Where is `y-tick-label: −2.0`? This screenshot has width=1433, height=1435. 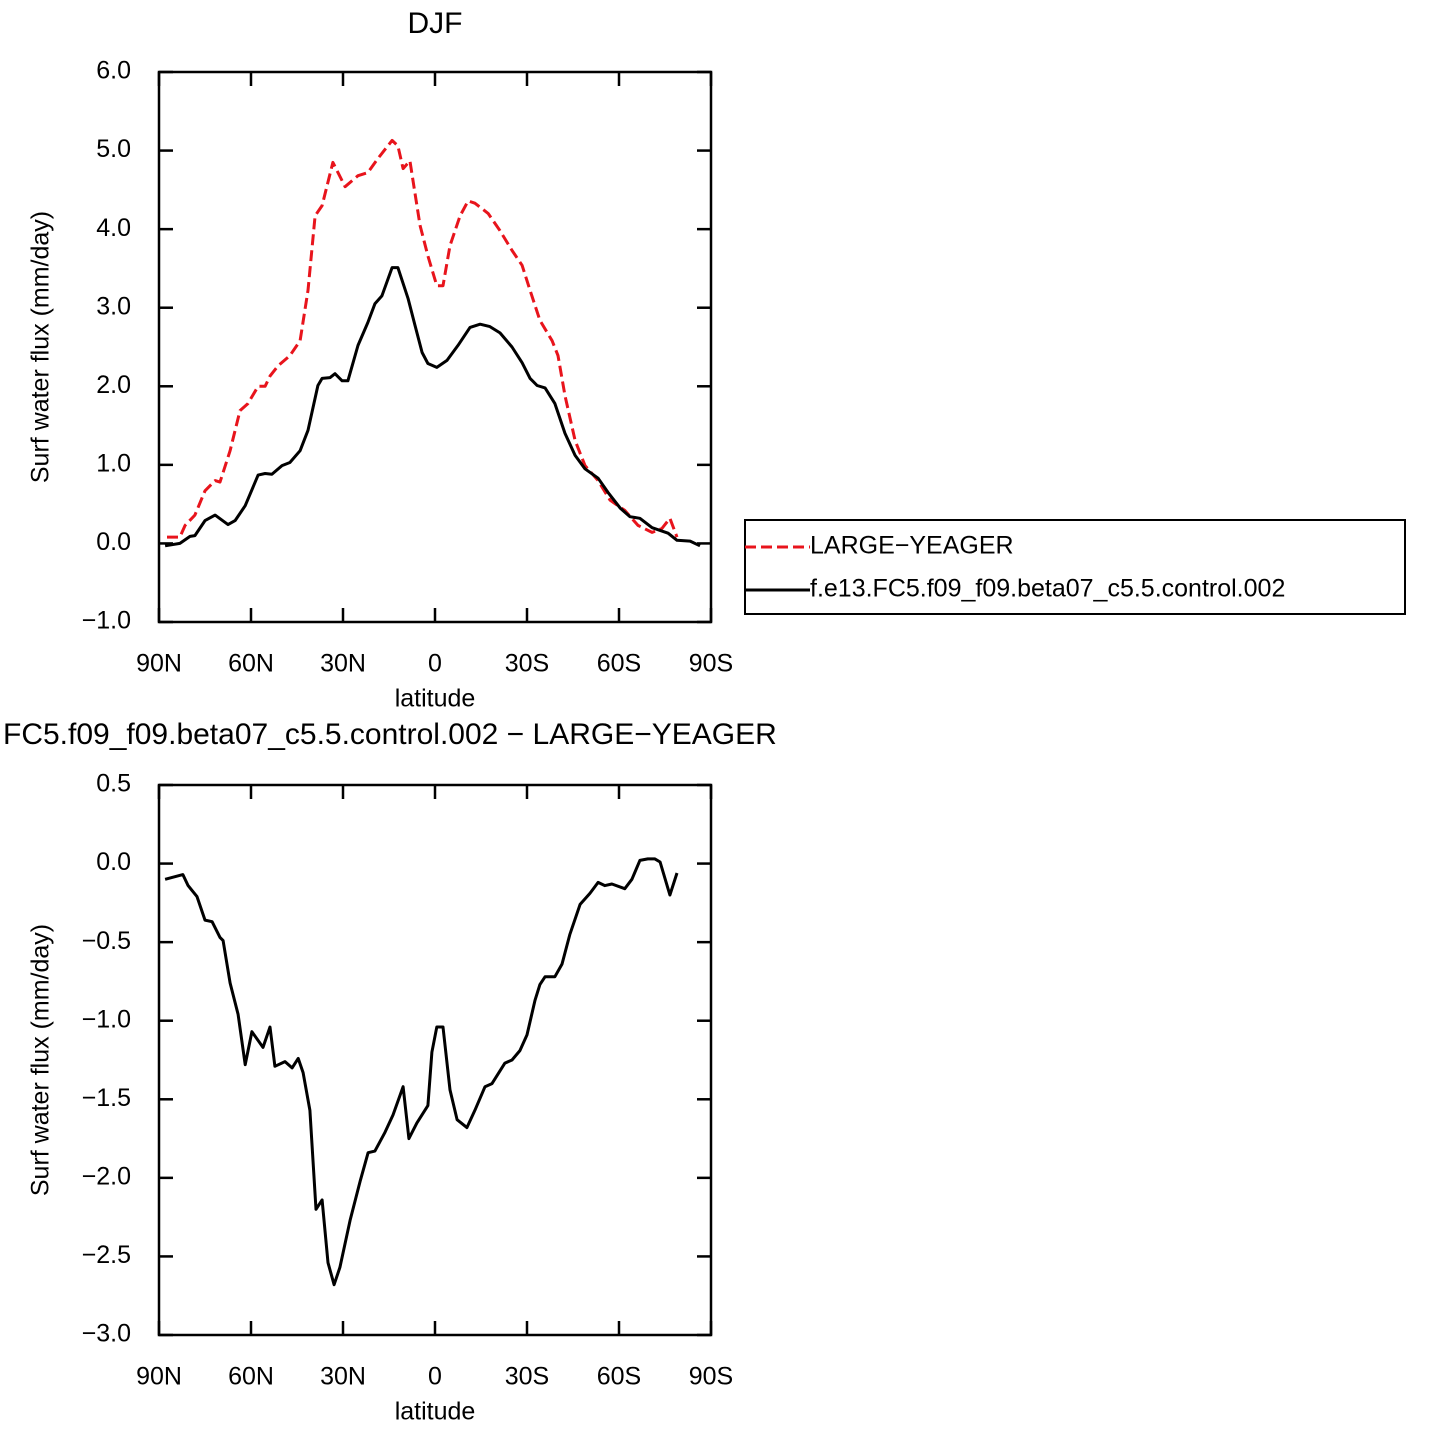 y-tick-label: −2.0 is located at coordinates (106, 1176).